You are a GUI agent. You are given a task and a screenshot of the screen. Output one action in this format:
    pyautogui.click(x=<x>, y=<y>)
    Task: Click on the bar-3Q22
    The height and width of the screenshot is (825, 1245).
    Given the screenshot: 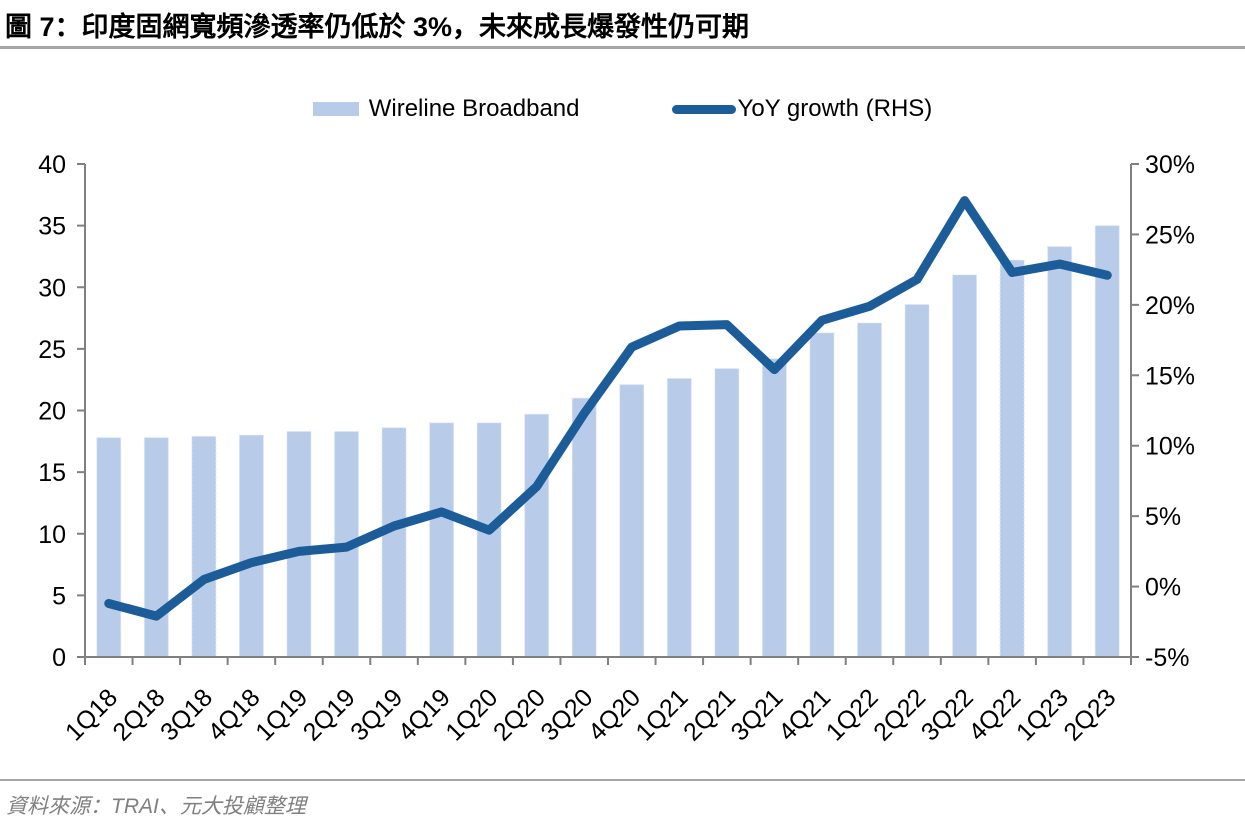 What is the action you would take?
    pyautogui.click(x=965, y=466)
    